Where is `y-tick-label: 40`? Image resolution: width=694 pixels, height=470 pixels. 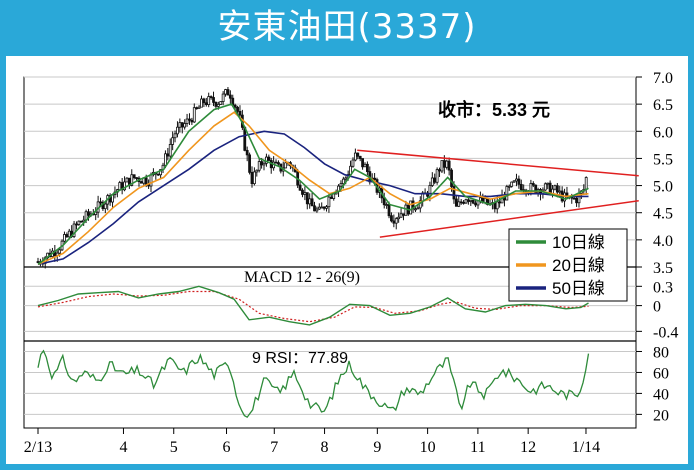
y-tick-label: 40 is located at coordinates (661, 394).